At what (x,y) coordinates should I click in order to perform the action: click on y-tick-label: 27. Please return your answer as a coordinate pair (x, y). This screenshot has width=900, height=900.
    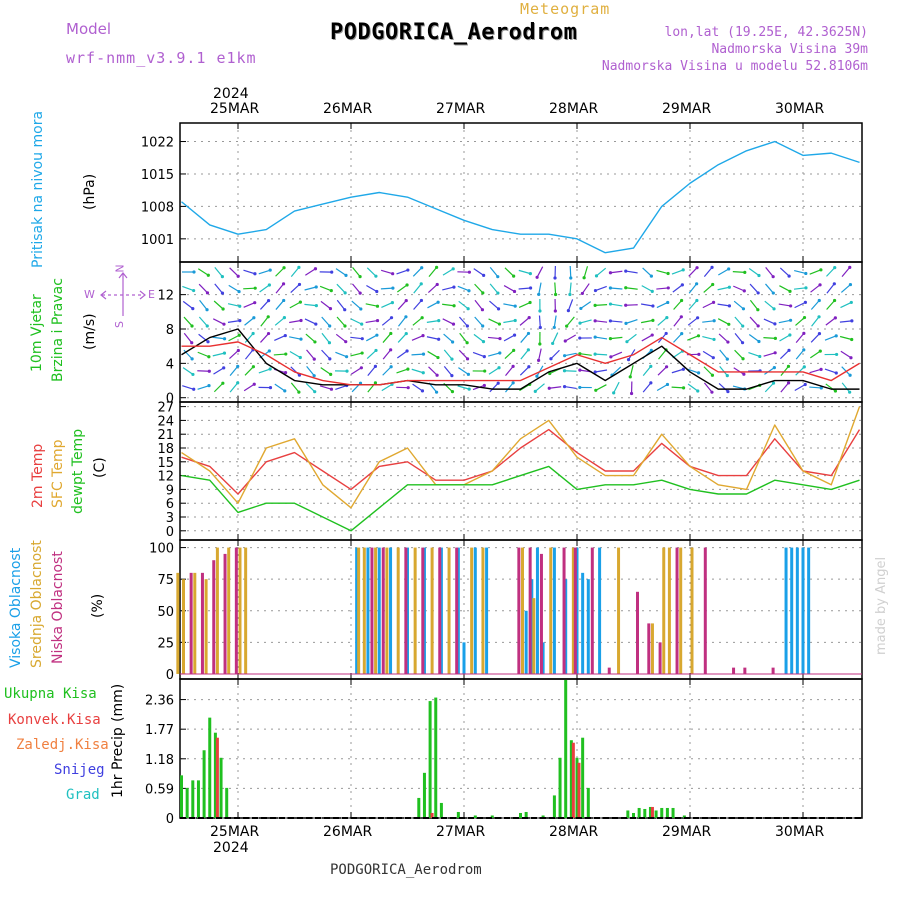
    Looking at the image, I should click on (165, 408).